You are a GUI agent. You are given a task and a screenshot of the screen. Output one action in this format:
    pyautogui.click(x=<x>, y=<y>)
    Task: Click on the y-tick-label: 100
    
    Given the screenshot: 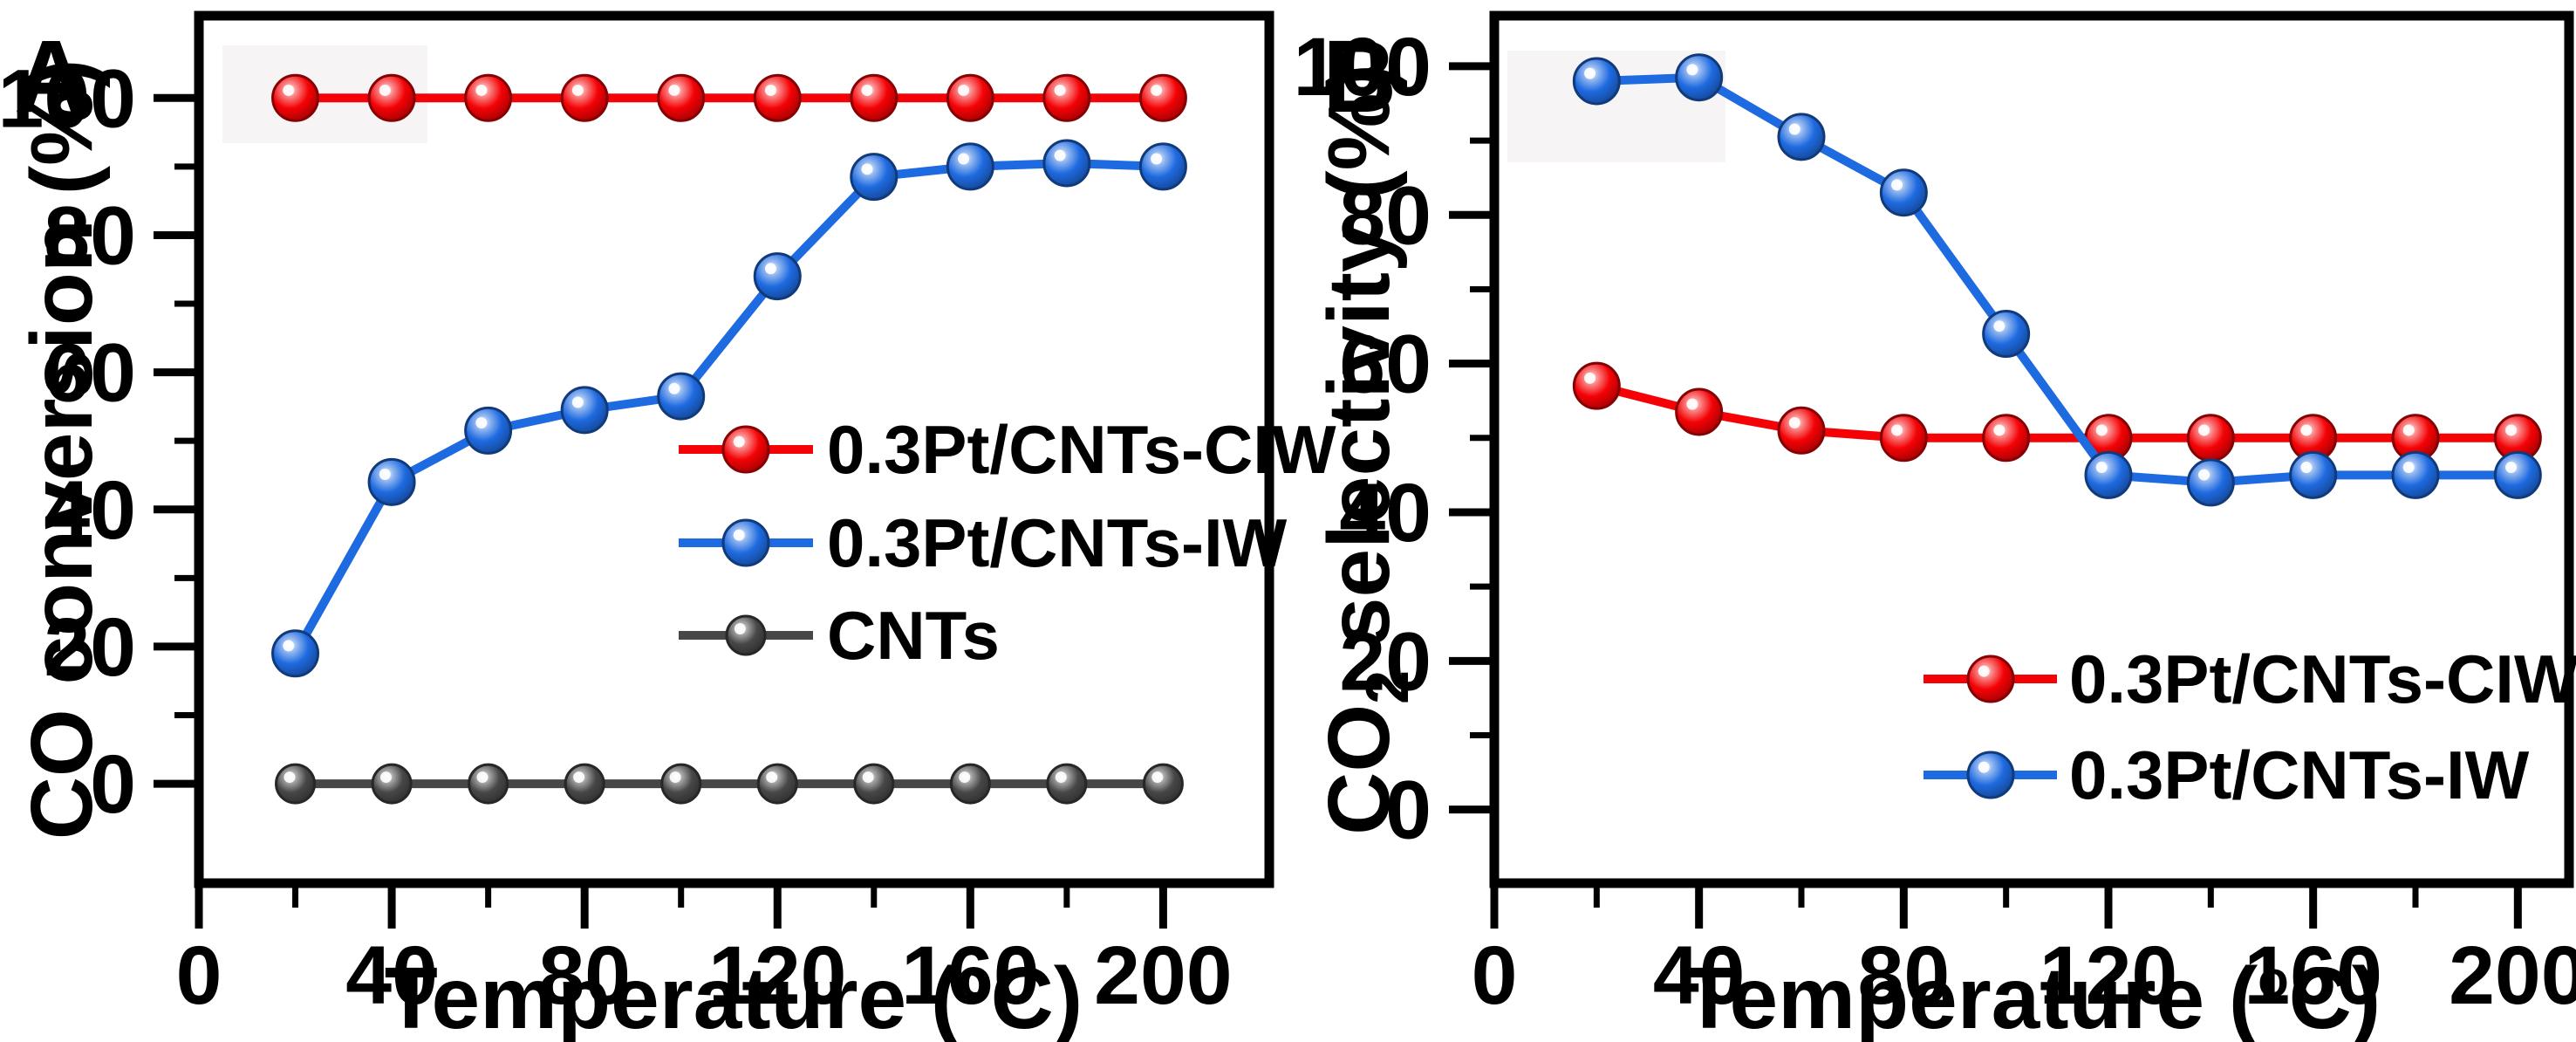 What is the action you would take?
    pyautogui.click(x=68, y=98)
    